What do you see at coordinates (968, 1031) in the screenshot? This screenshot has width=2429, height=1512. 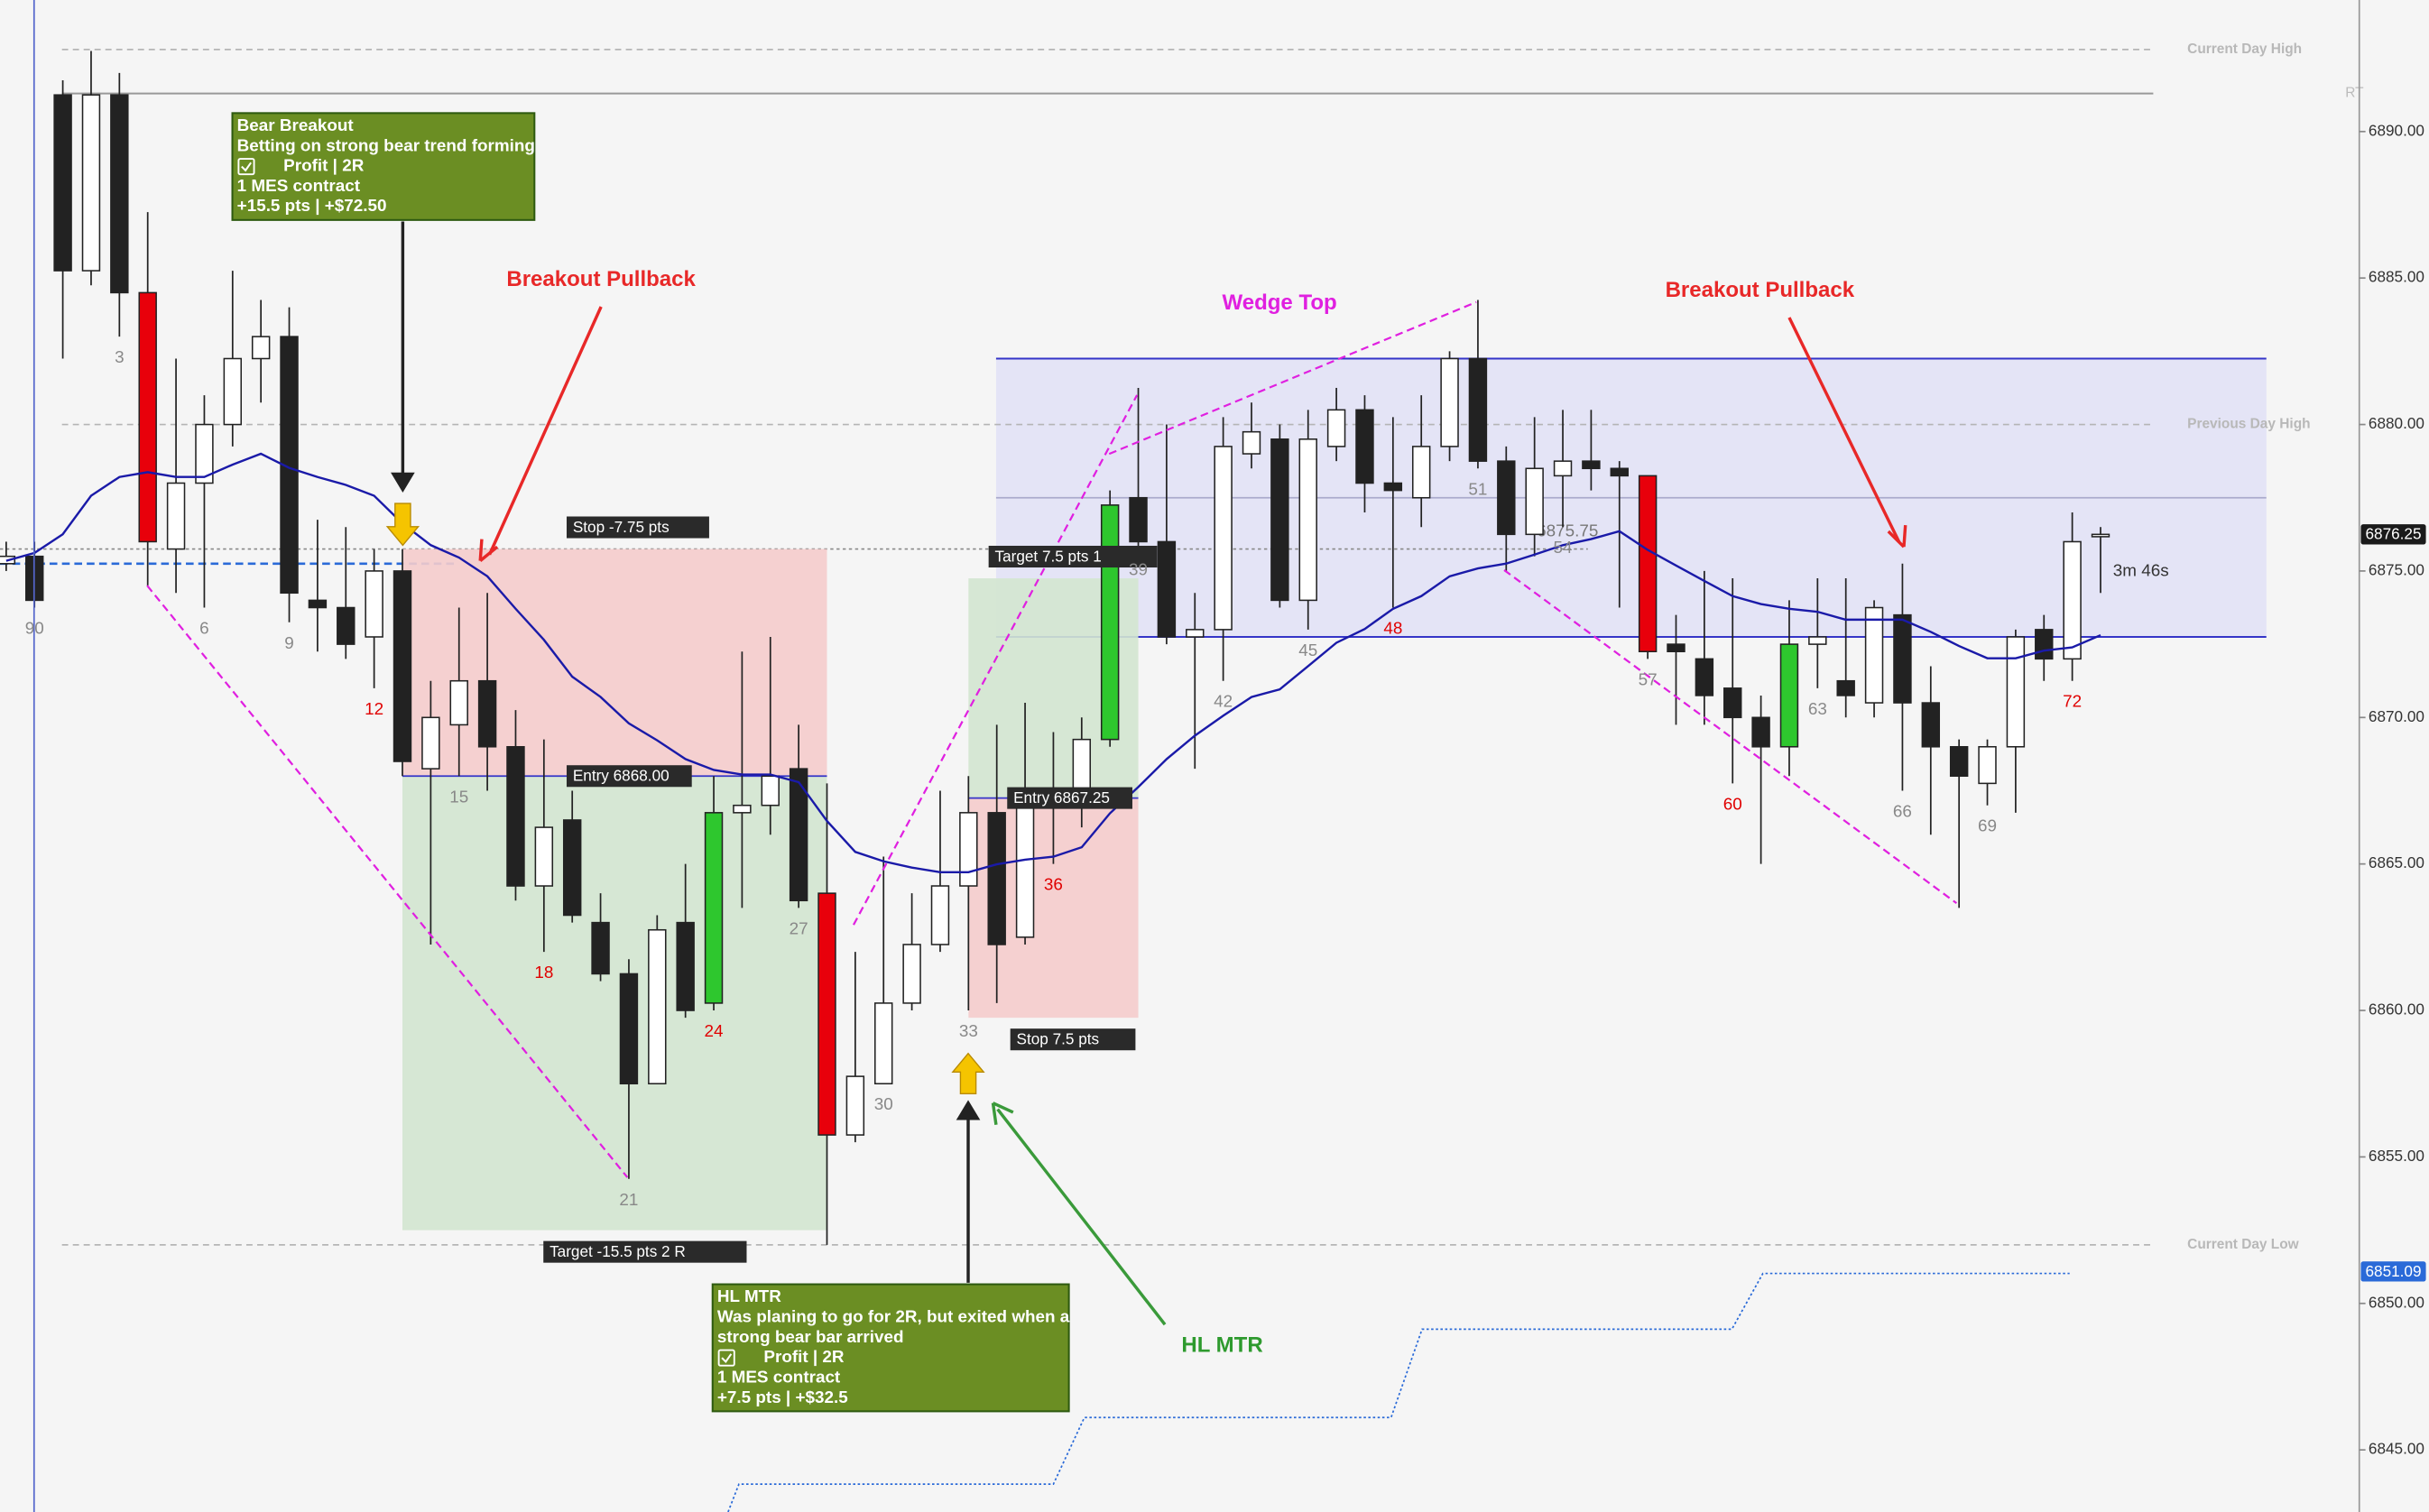 I see `bar-number: 33` at bounding box center [968, 1031].